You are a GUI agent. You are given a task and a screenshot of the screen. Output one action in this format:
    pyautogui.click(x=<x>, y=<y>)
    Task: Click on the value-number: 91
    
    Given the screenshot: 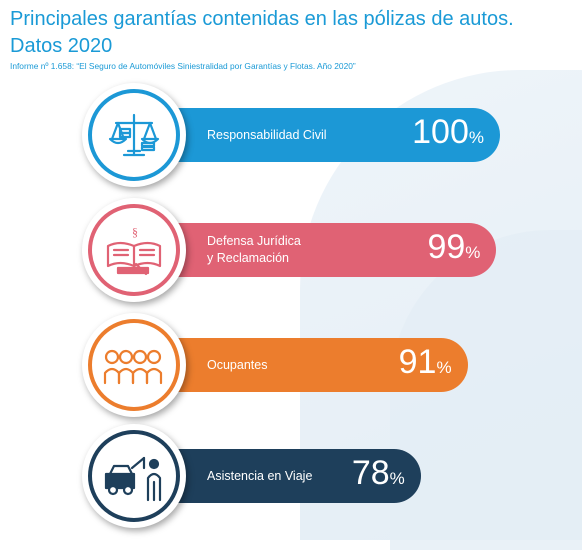 What is the action you would take?
    pyautogui.click(x=417, y=362)
    